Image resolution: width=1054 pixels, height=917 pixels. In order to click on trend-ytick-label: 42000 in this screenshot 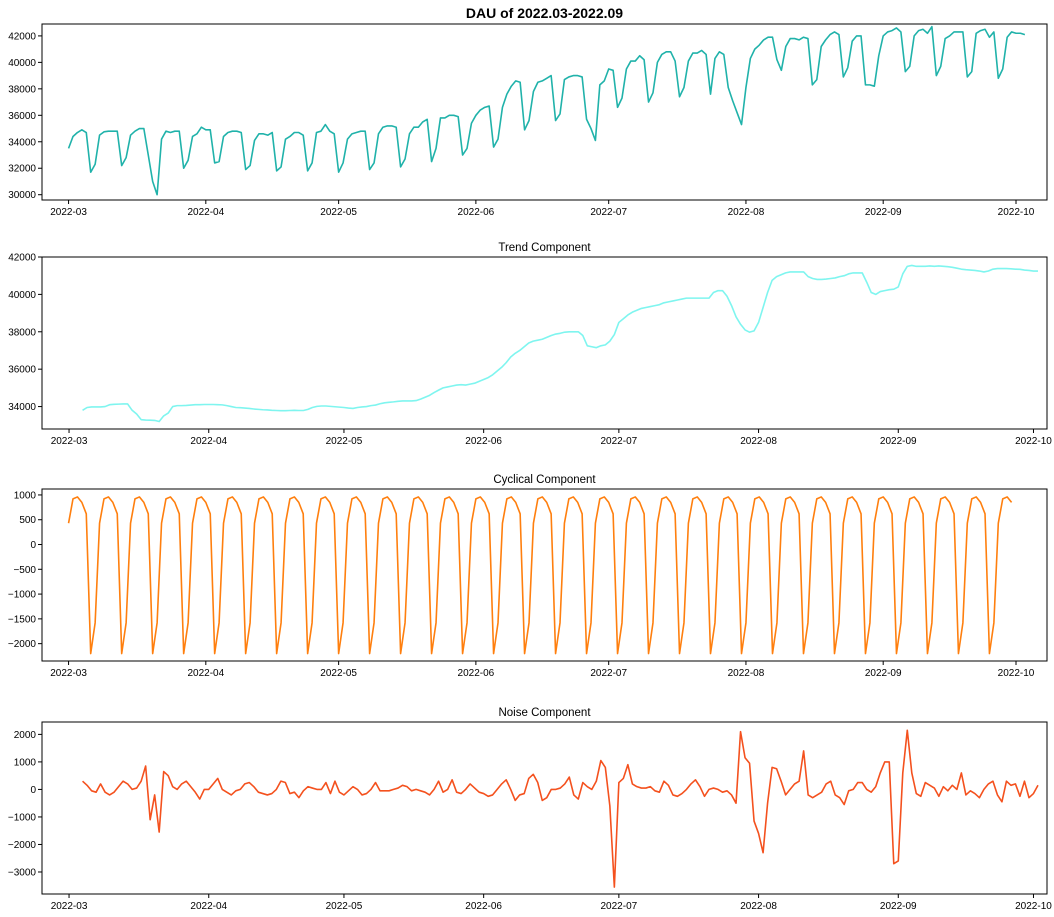, I will do `click(22, 258)`.